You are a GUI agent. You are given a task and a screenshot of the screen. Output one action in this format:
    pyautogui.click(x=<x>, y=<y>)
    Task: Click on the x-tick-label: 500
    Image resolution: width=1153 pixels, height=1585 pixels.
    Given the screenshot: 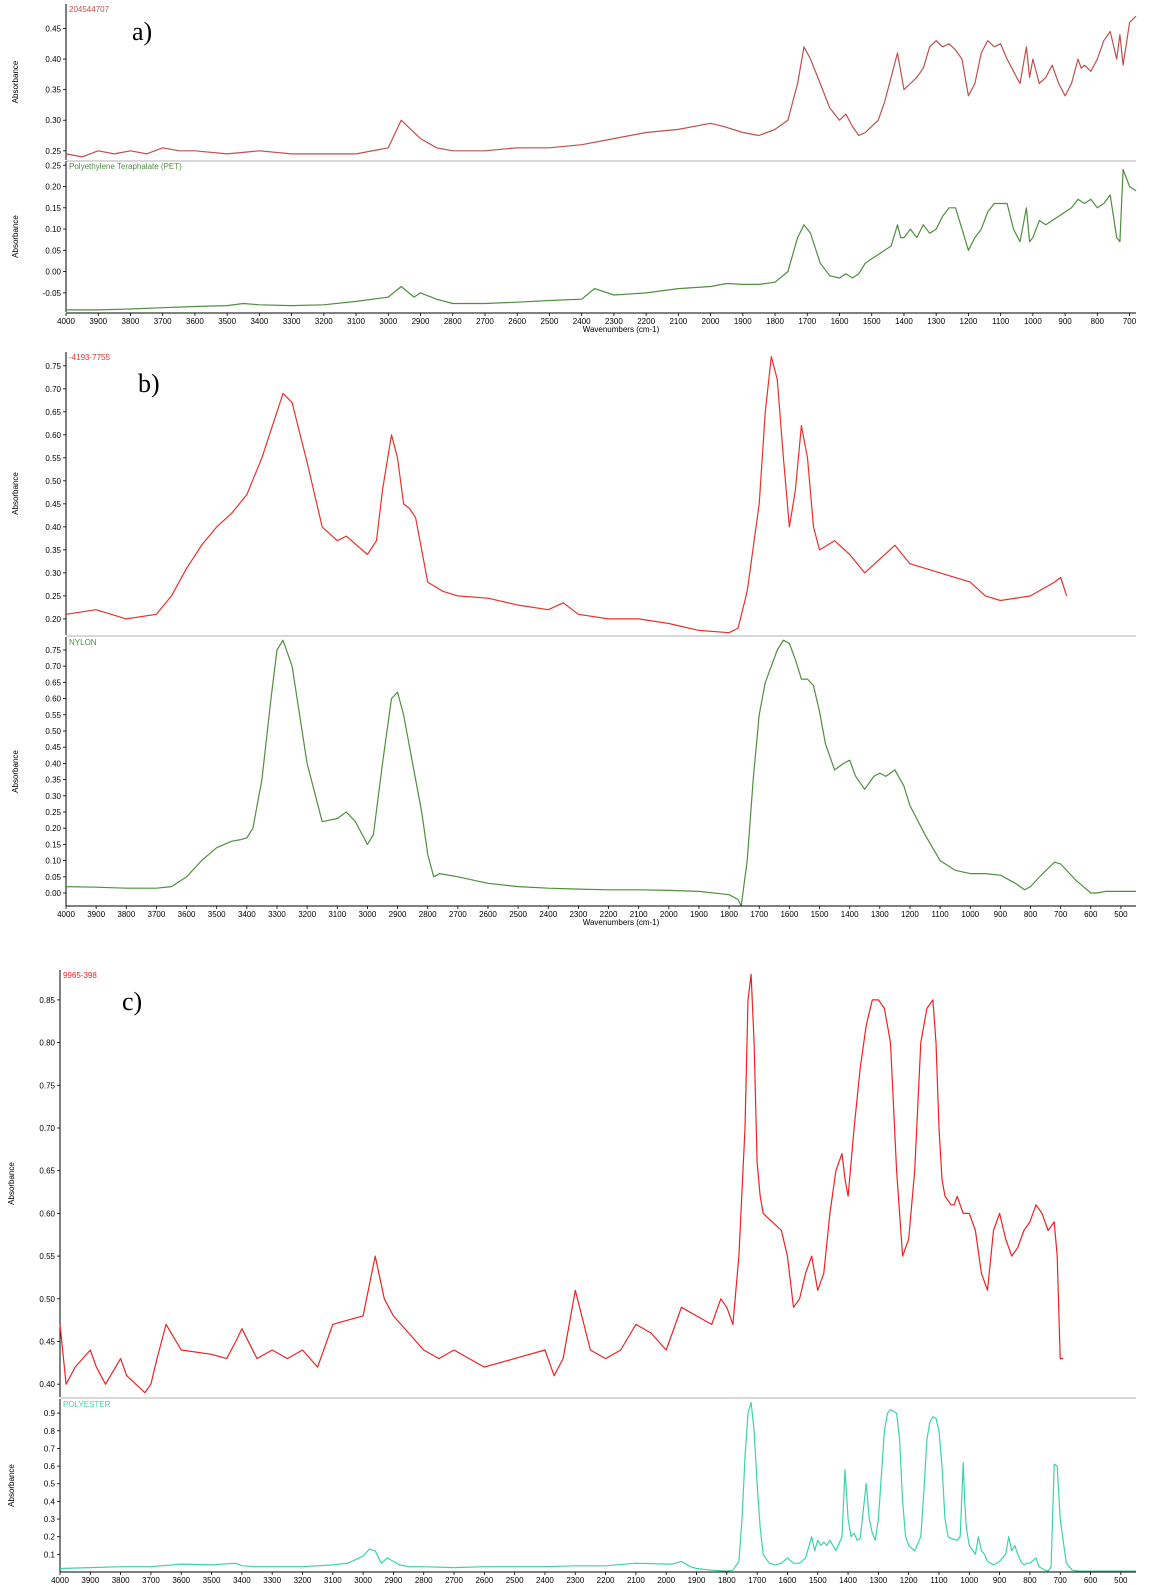 What is the action you would take?
    pyautogui.click(x=1121, y=1580)
    